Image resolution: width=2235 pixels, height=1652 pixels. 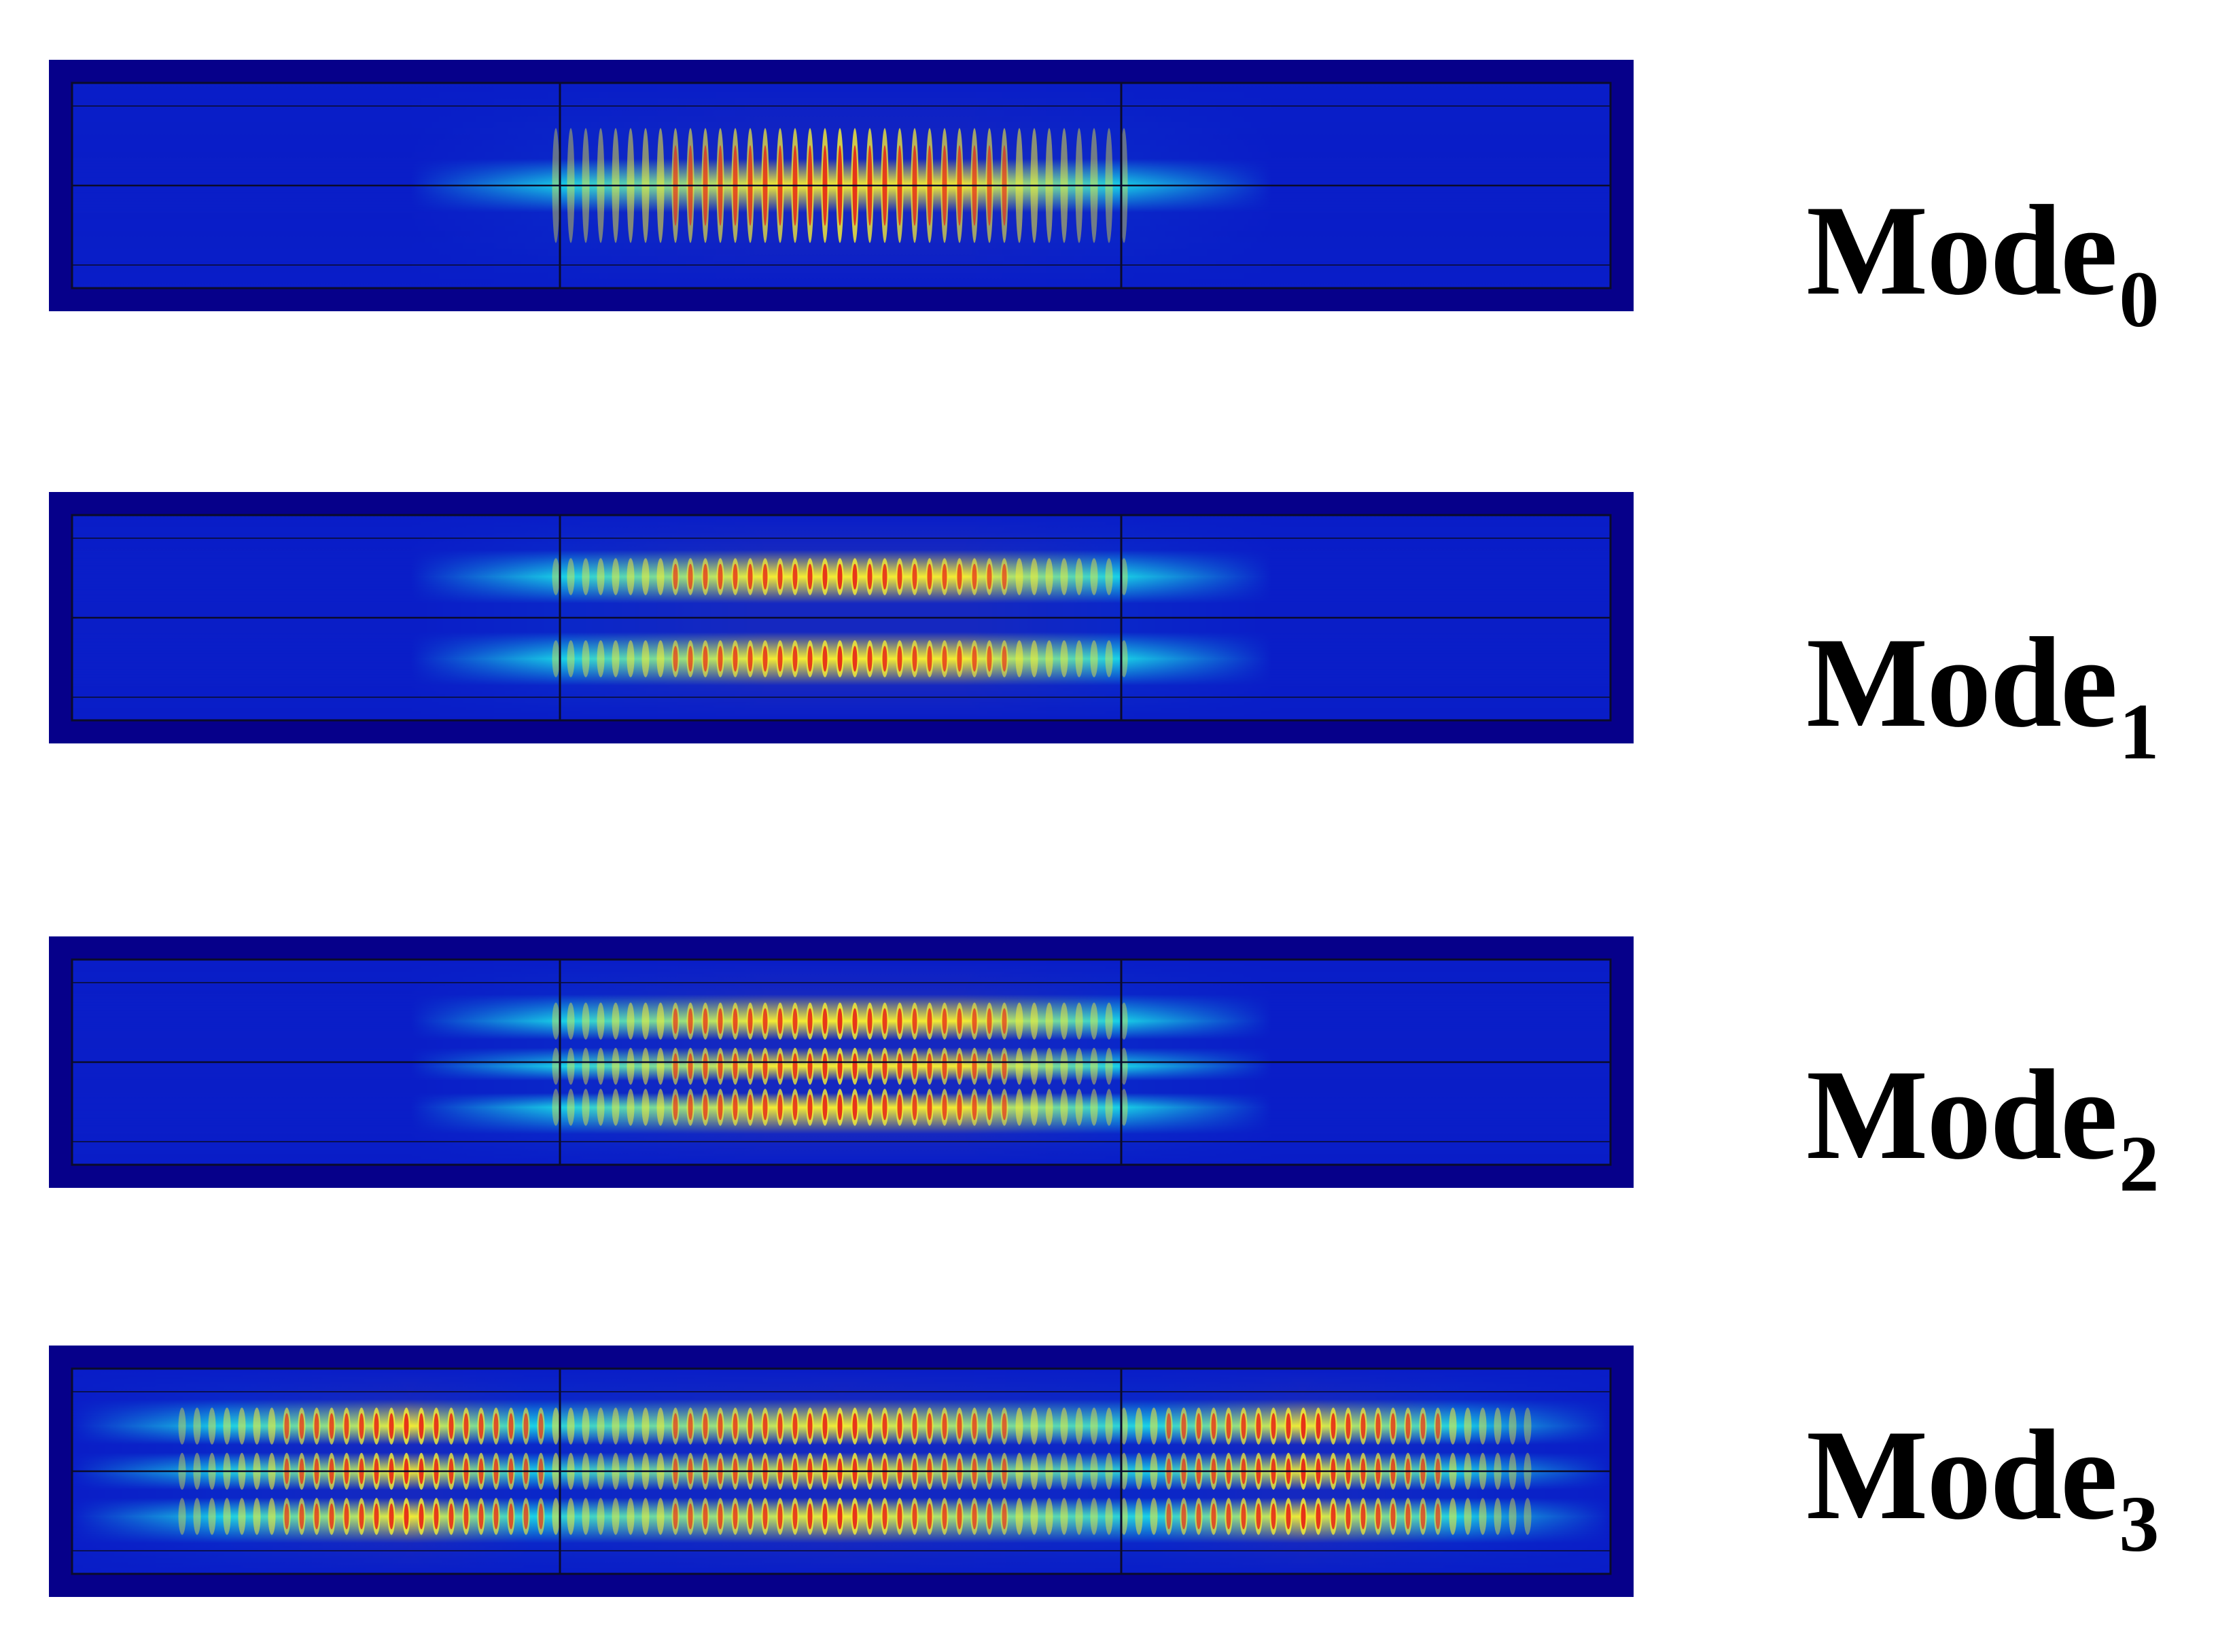 I want to click on field-fringes, so click(x=855, y=1471).